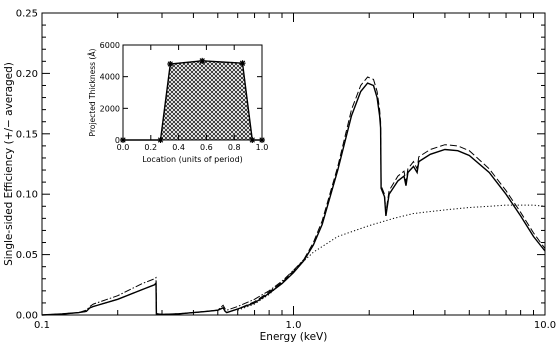 The image size is (558, 347). Describe the element at coordinates (294, 337) in the screenshot. I see `x-axis-label: Energy (keV)` at that location.